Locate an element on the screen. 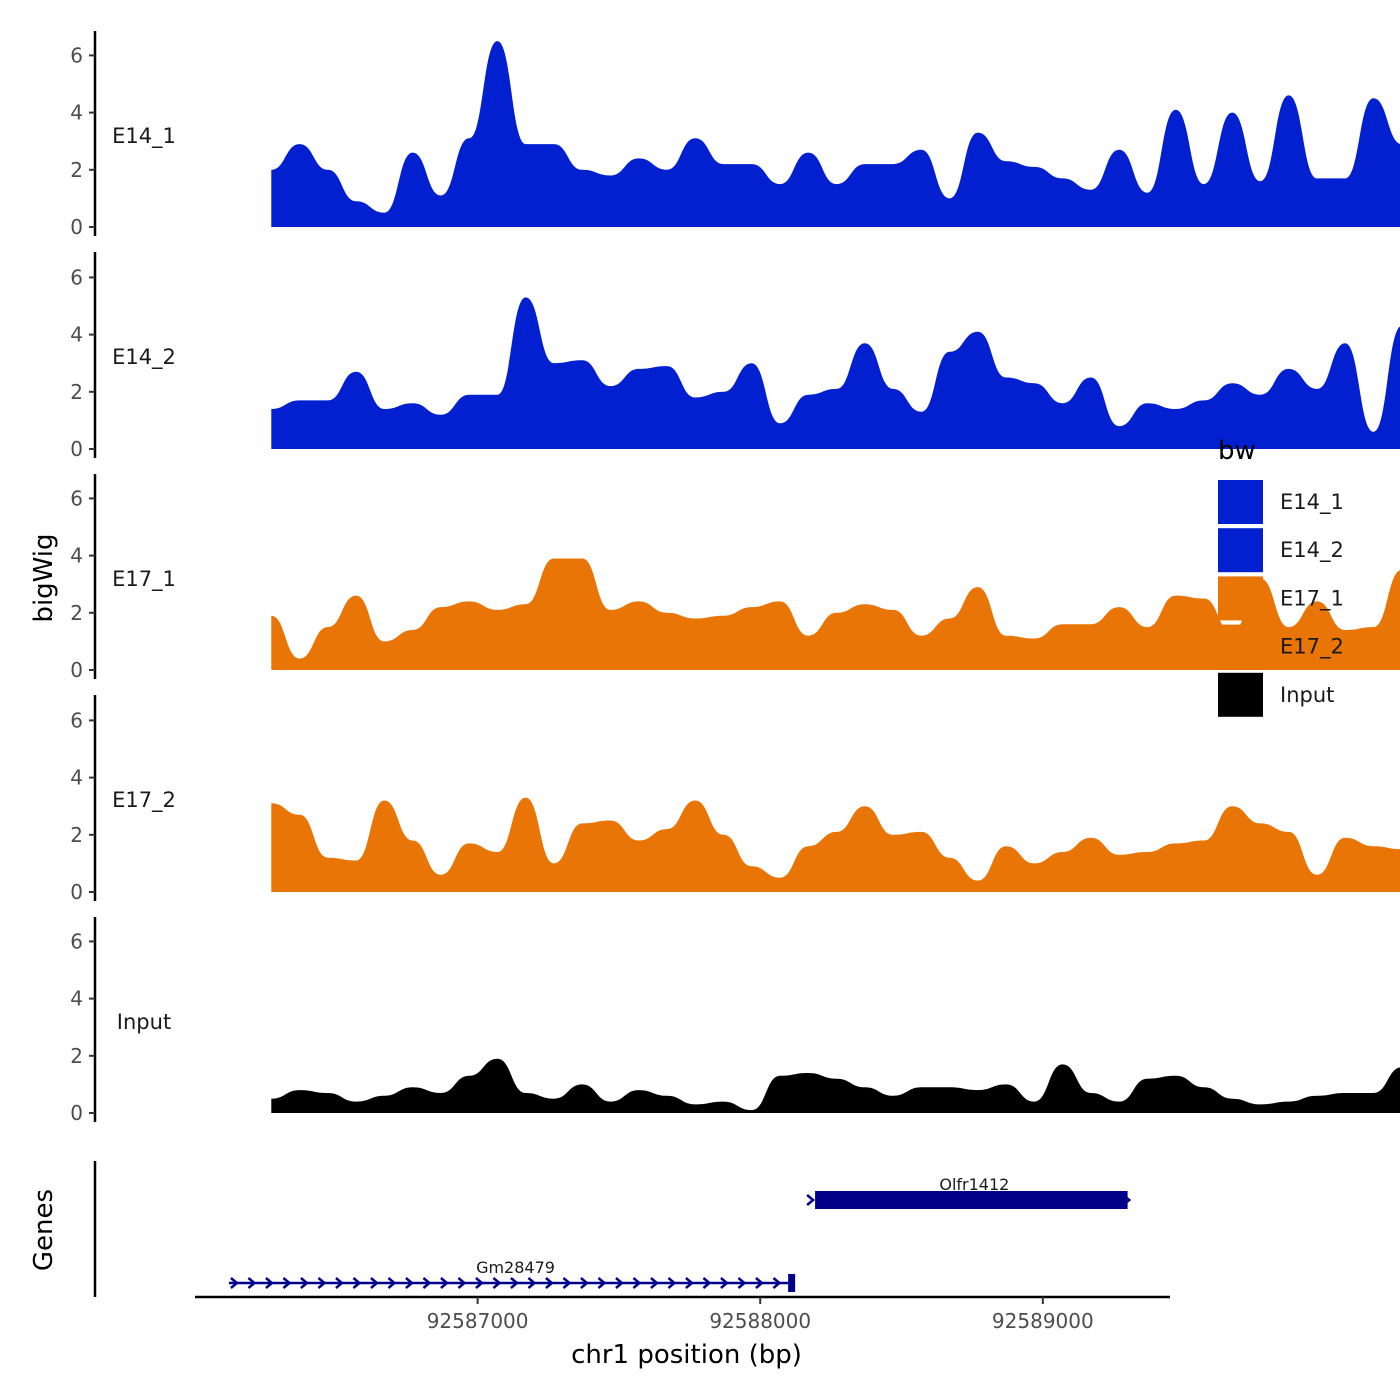  gene-label-Gm28479: Gm28479 is located at coordinates (515, 1267).